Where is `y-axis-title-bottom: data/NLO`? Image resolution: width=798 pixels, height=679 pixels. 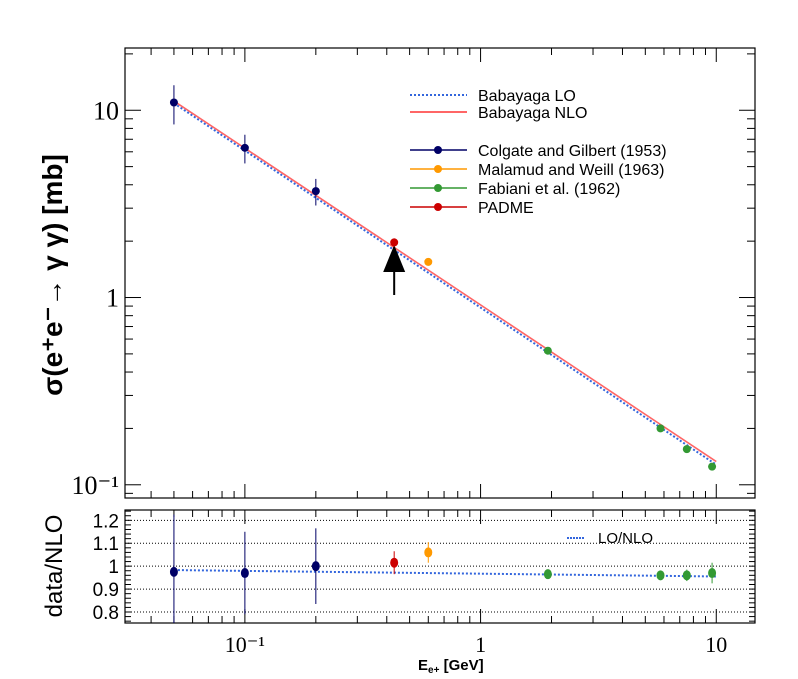
y-axis-title-bottom: data/NLO is located at coordinates (54, 566).